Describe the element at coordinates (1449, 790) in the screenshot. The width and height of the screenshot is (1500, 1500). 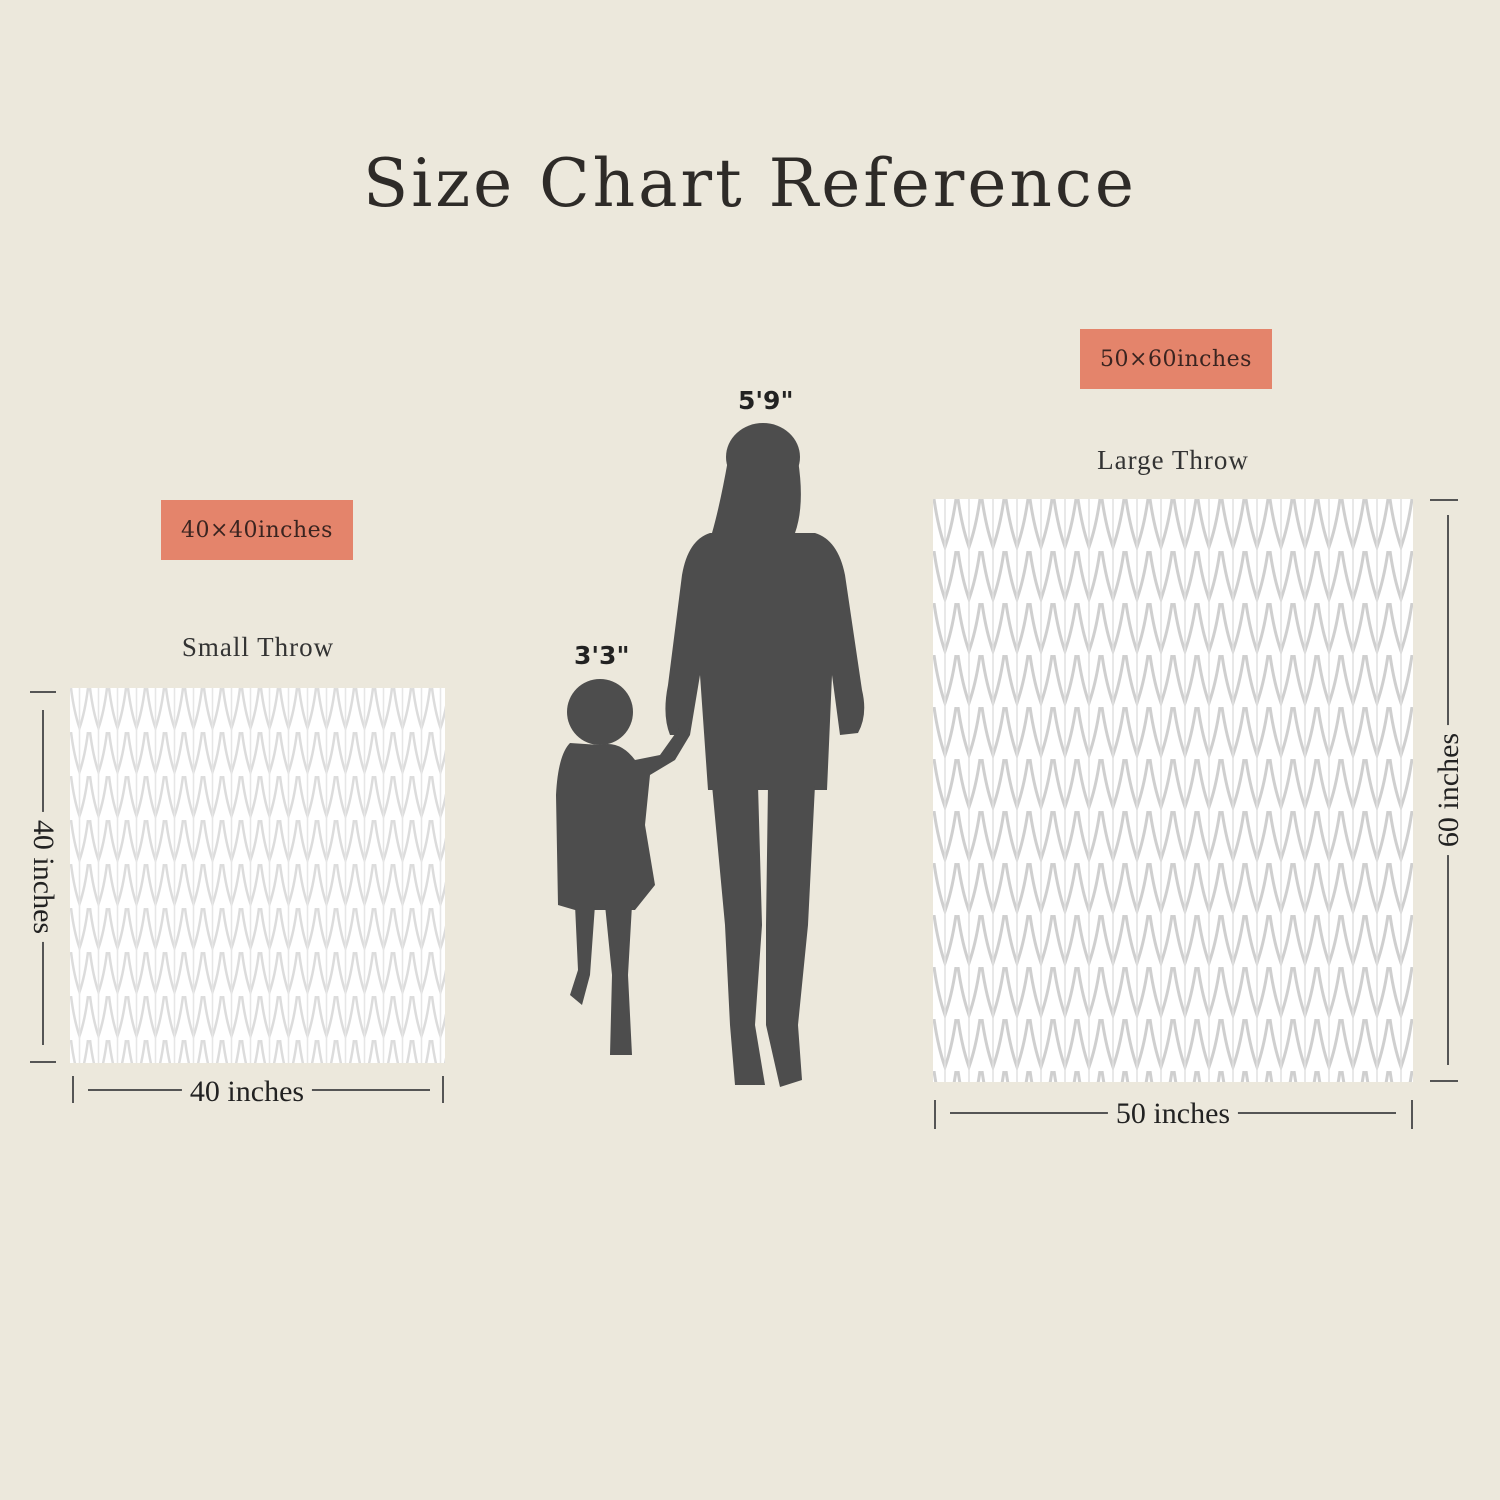
I see `large-height-label: 60 inches` at that location.